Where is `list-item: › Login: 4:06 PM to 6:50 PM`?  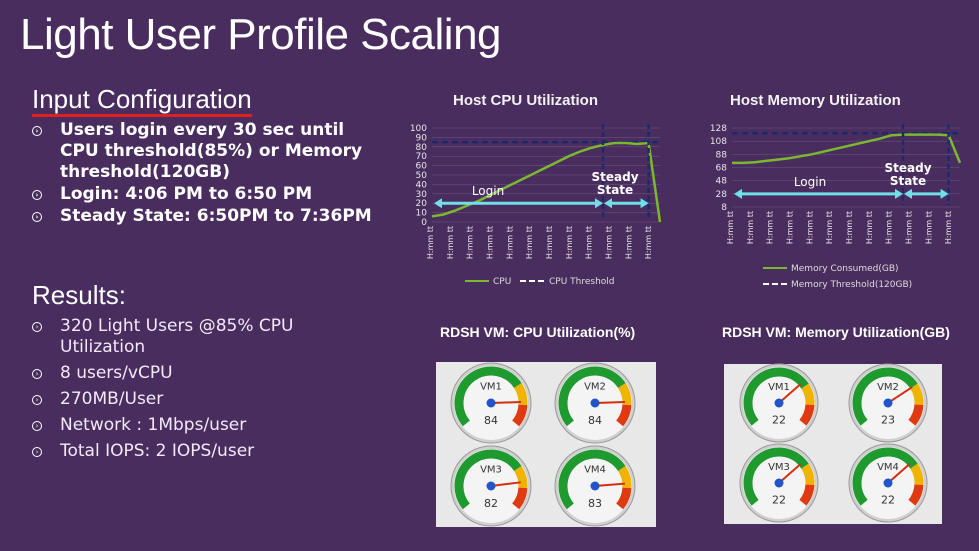 list-item: › Login: 4:06 PM to 6:50 PM is located at coordinates (202, 194).